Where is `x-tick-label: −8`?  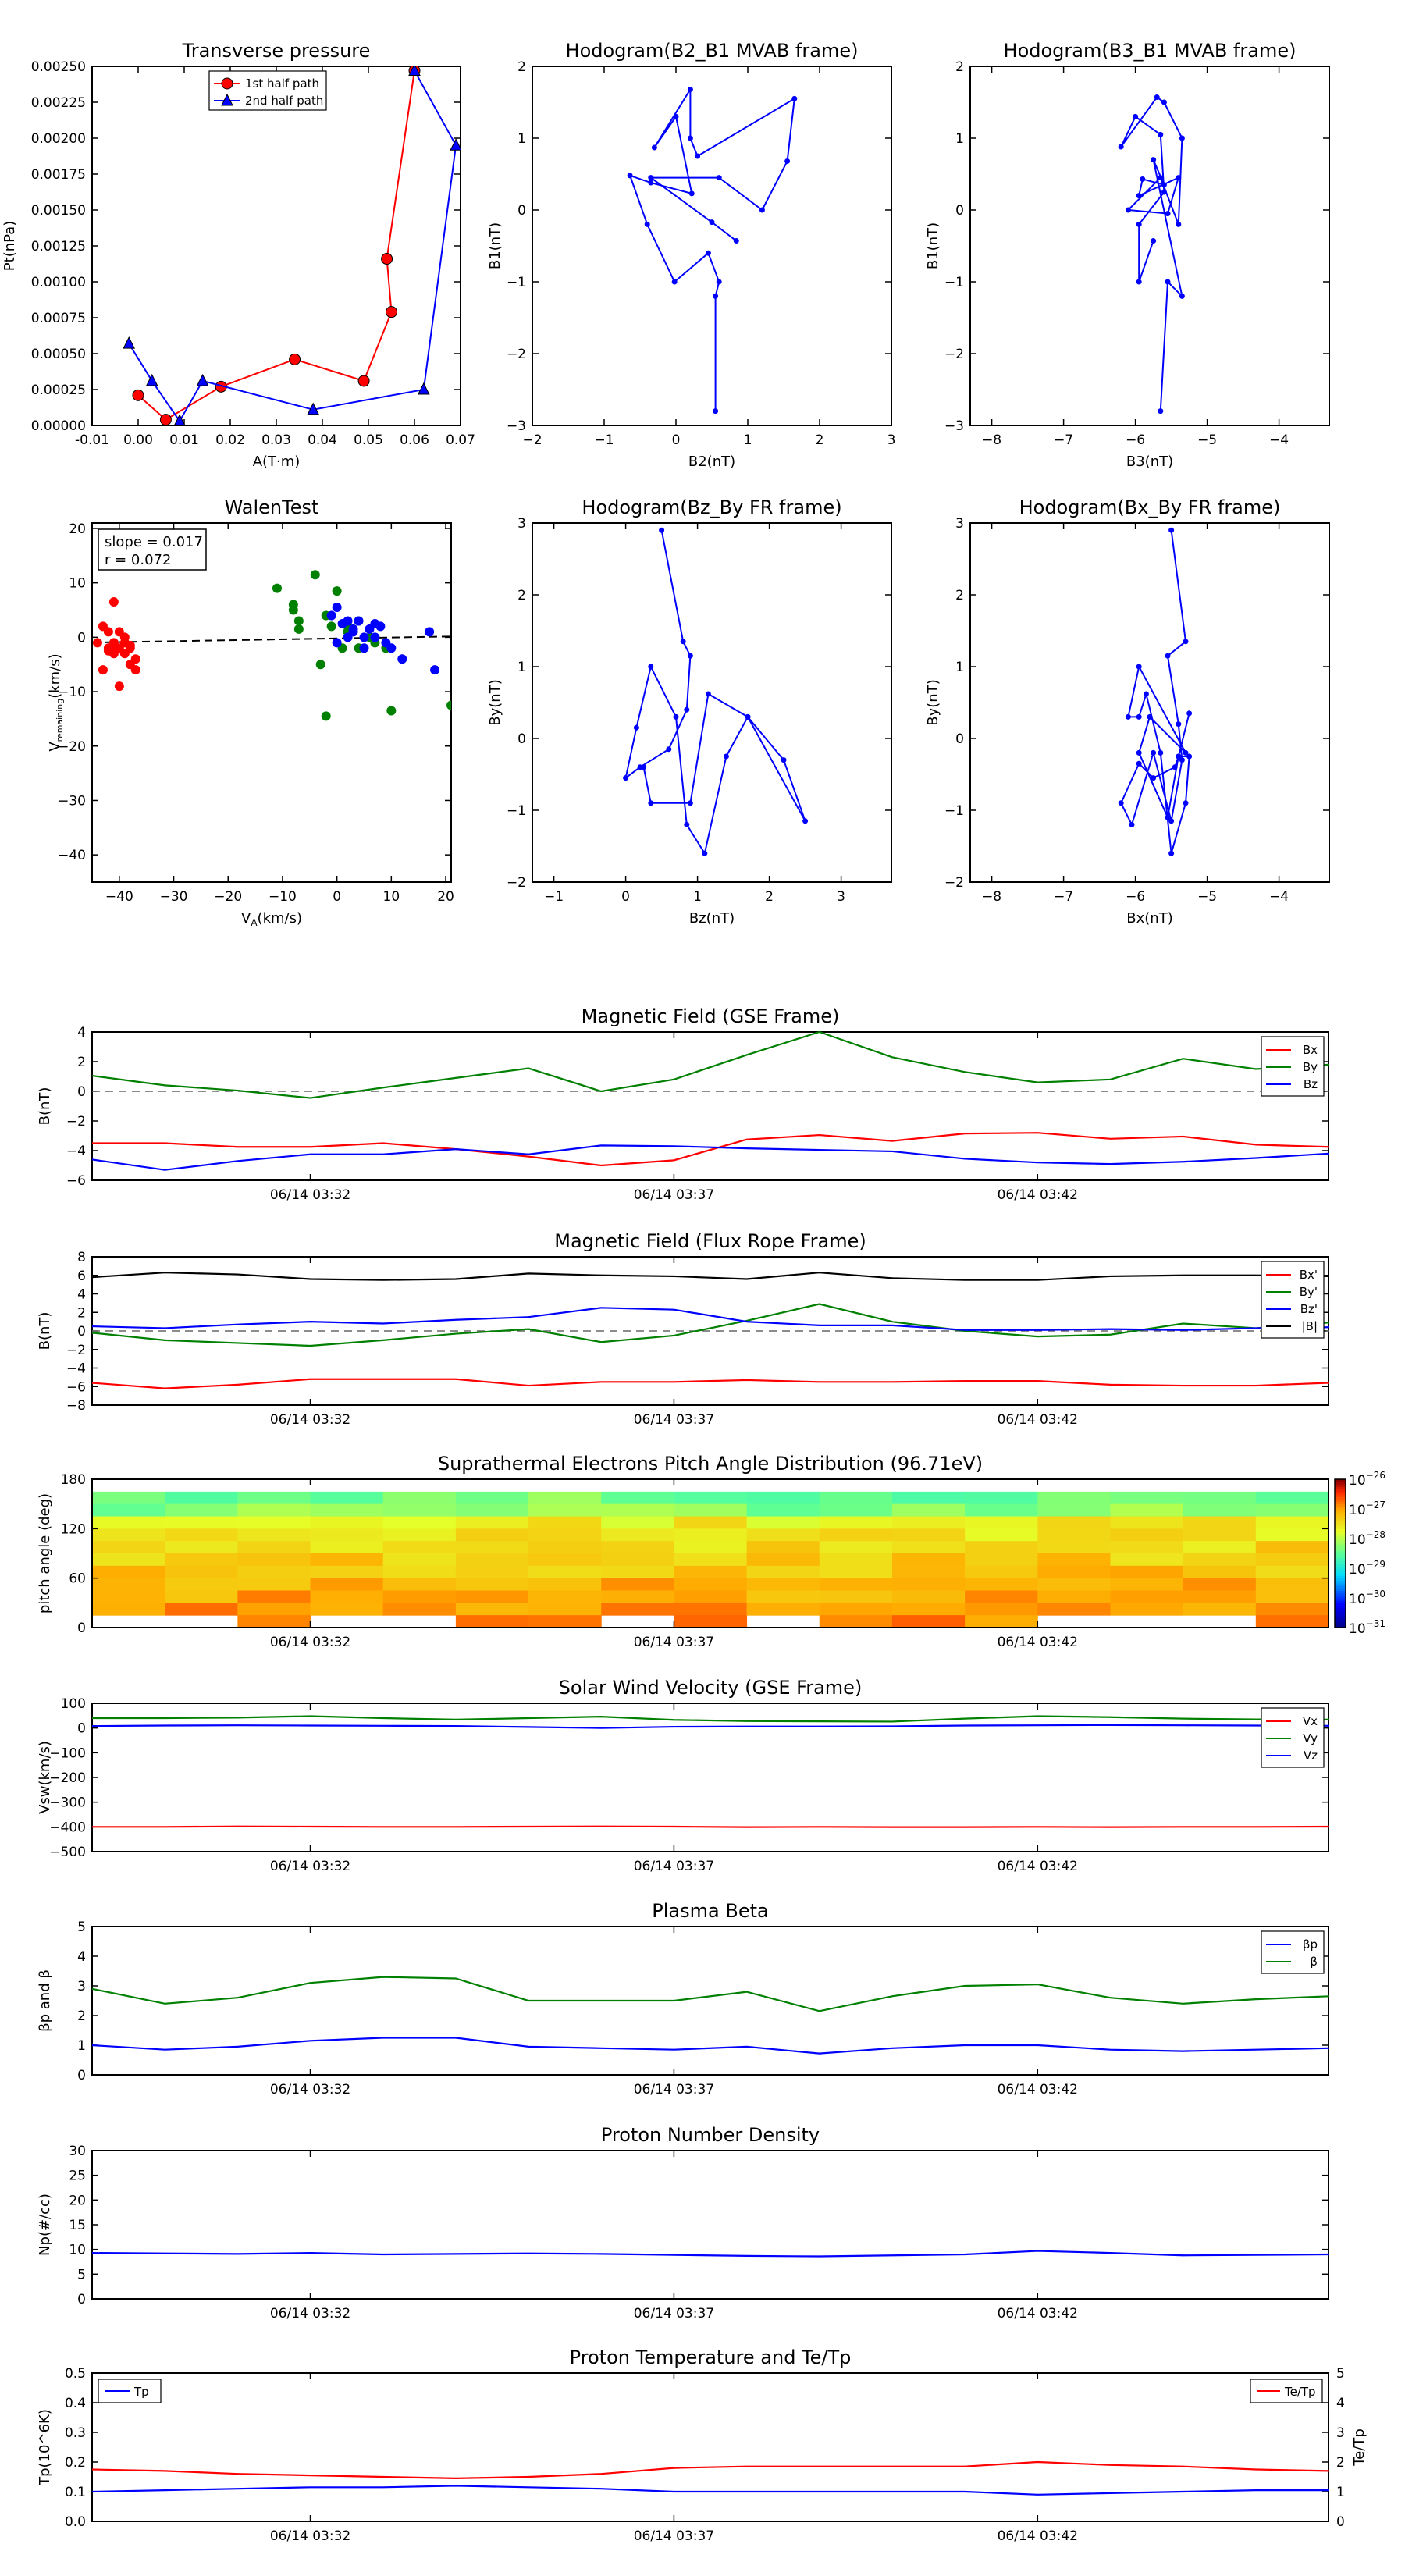
x-tick-label: −8 is located at coordinates (992, 440).